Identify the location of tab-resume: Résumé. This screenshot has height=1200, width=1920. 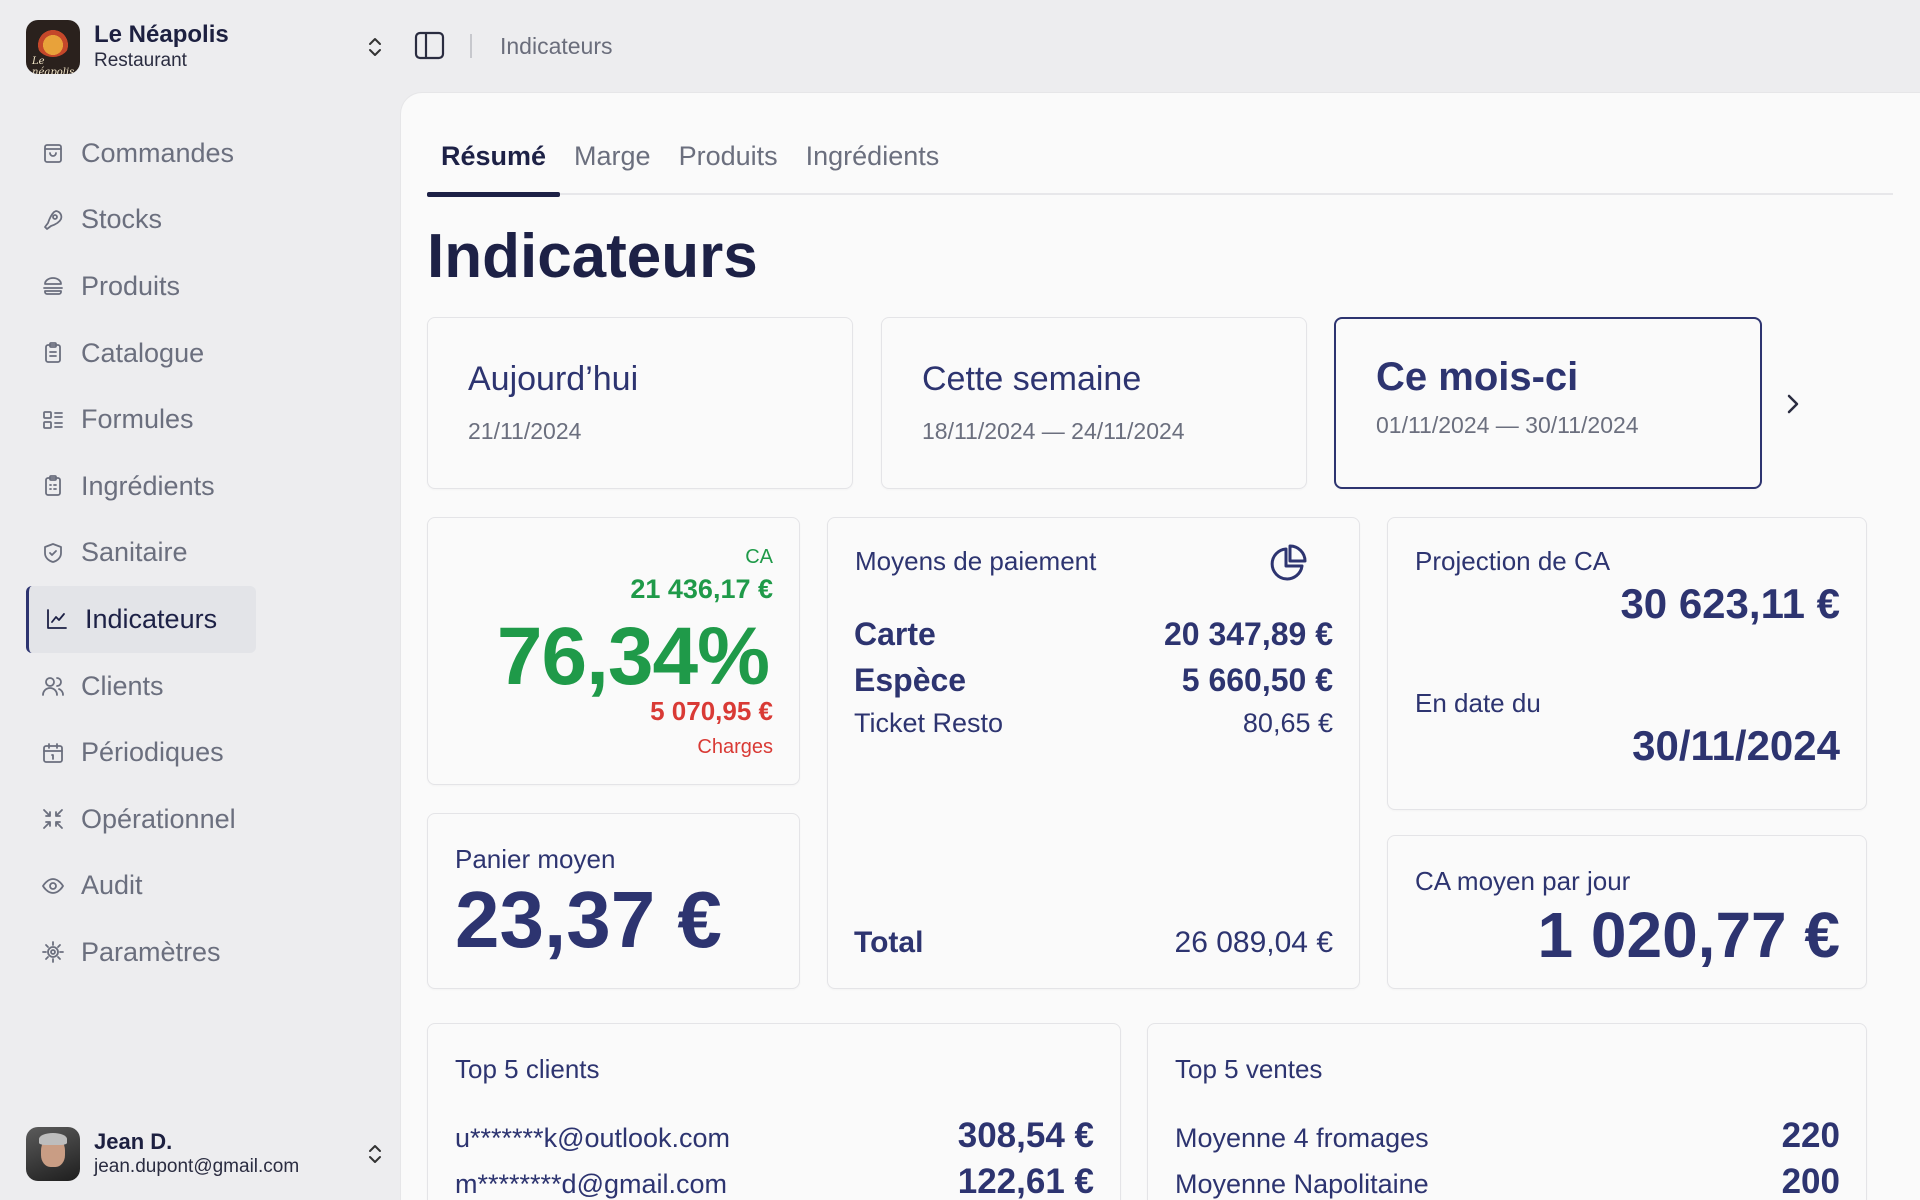
(494, 164).